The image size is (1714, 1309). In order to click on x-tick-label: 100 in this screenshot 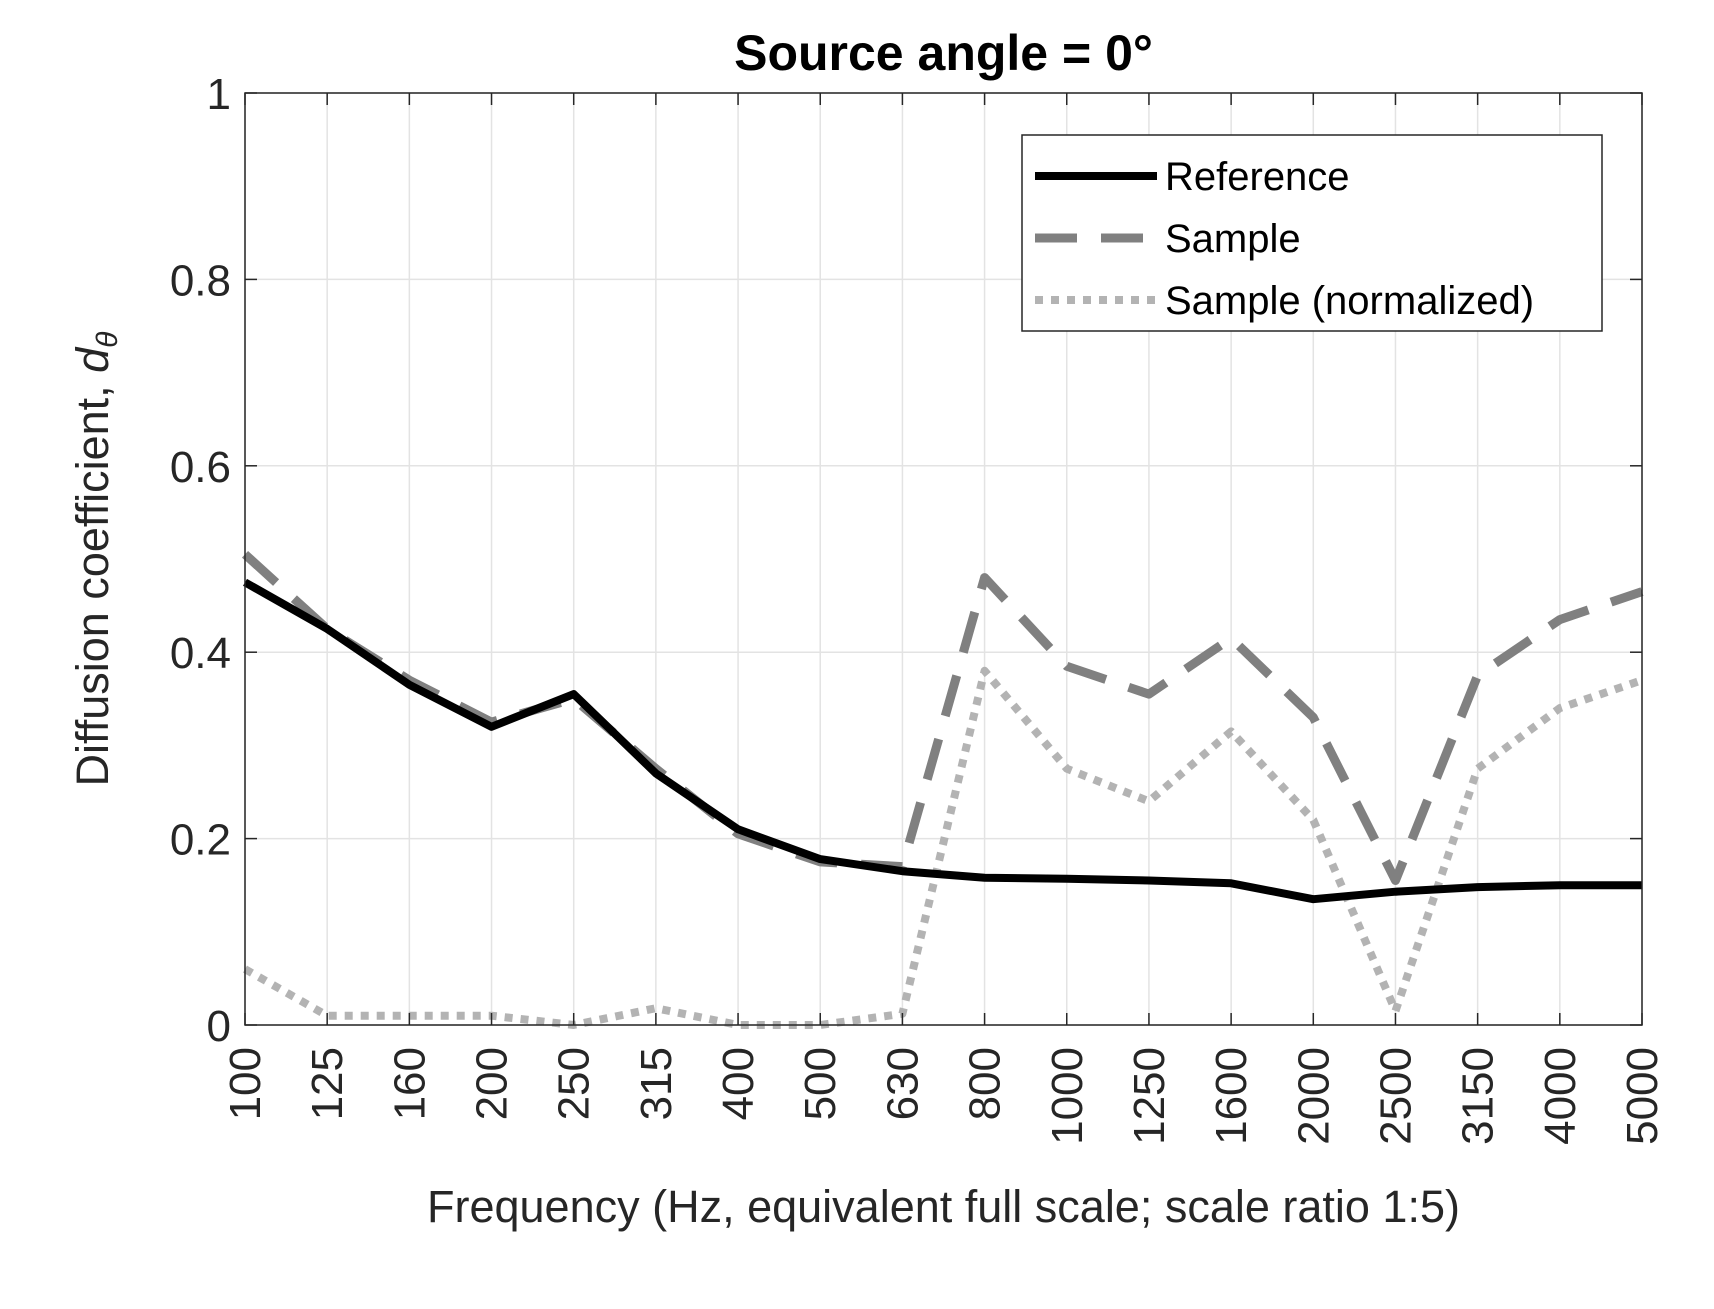, I will do `click(245, 1083)`.